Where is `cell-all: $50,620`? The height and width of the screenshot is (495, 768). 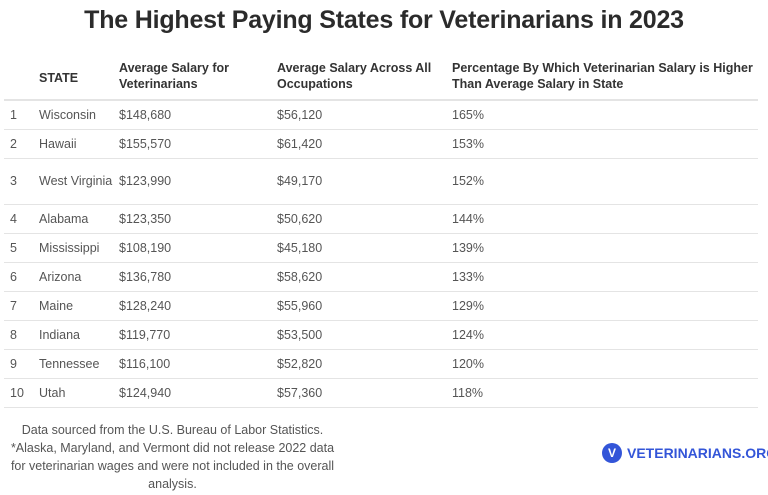
cell-all: $50,620 is located at coordinates (364, 219).